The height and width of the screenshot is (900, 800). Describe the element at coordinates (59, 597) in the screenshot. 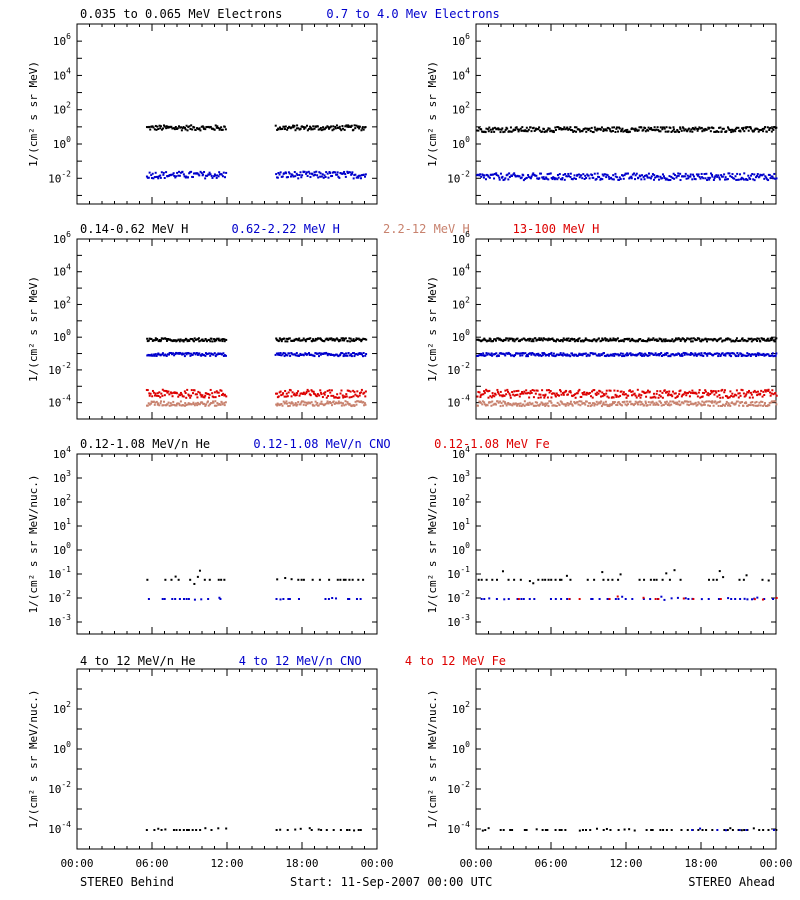

I see `y-tick-label: 10-2` at that location.